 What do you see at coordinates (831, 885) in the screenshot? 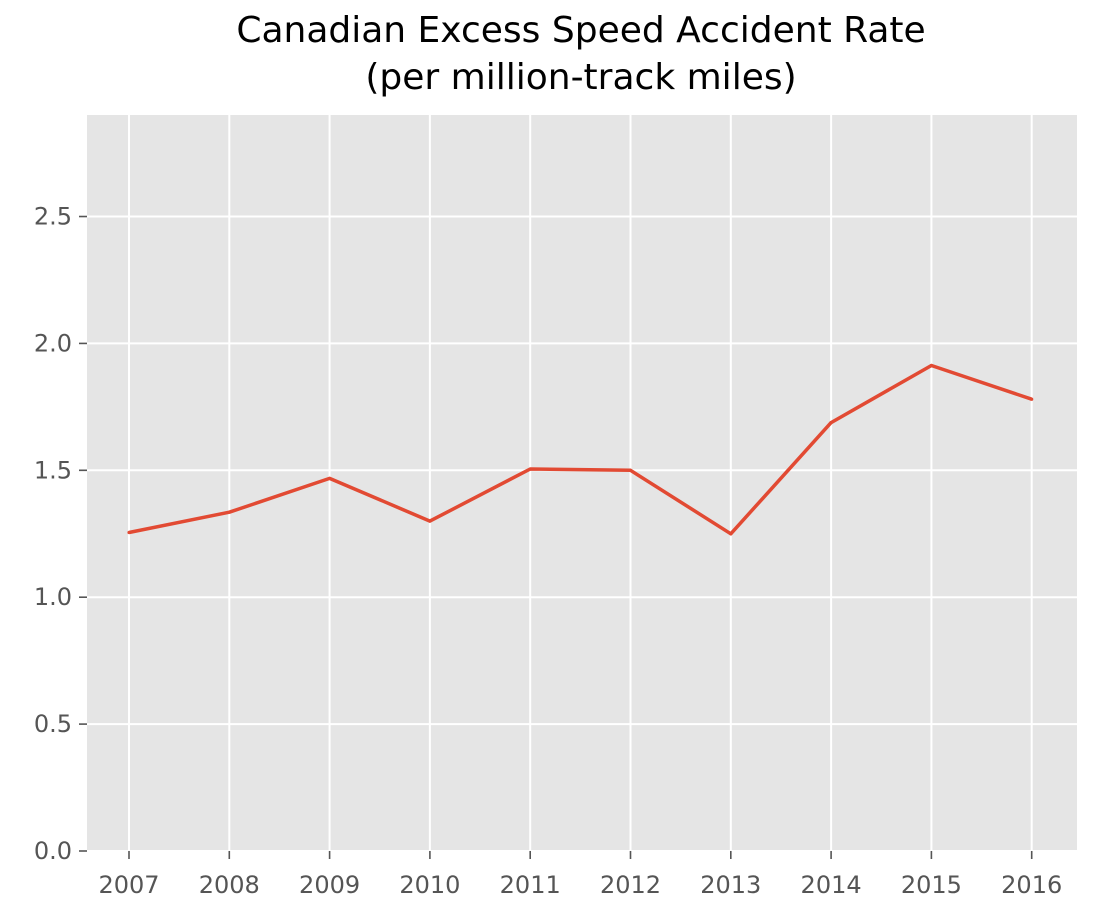
I see `x-tick-label: 2014` at bounding box center [831, 885].